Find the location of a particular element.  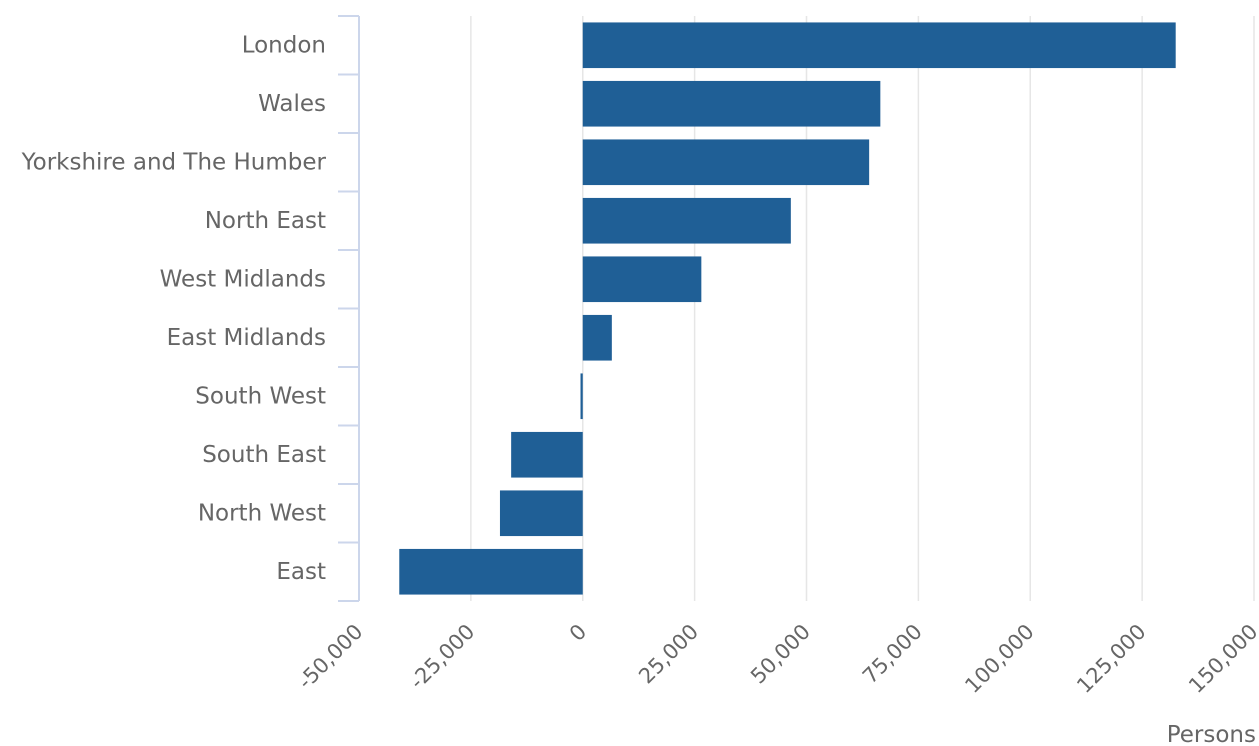

category-label-8: North West is located at coordinates (262, 513).